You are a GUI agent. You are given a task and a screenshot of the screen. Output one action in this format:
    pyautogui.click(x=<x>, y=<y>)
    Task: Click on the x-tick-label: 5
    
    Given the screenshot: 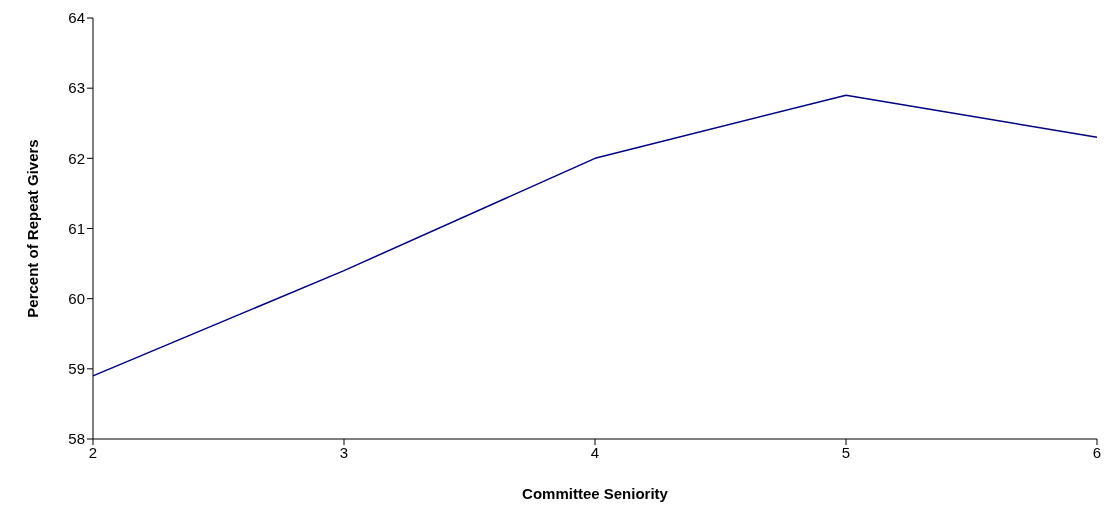 What is the action you would take?
    pyautogui.click(x=846, y=452)
    